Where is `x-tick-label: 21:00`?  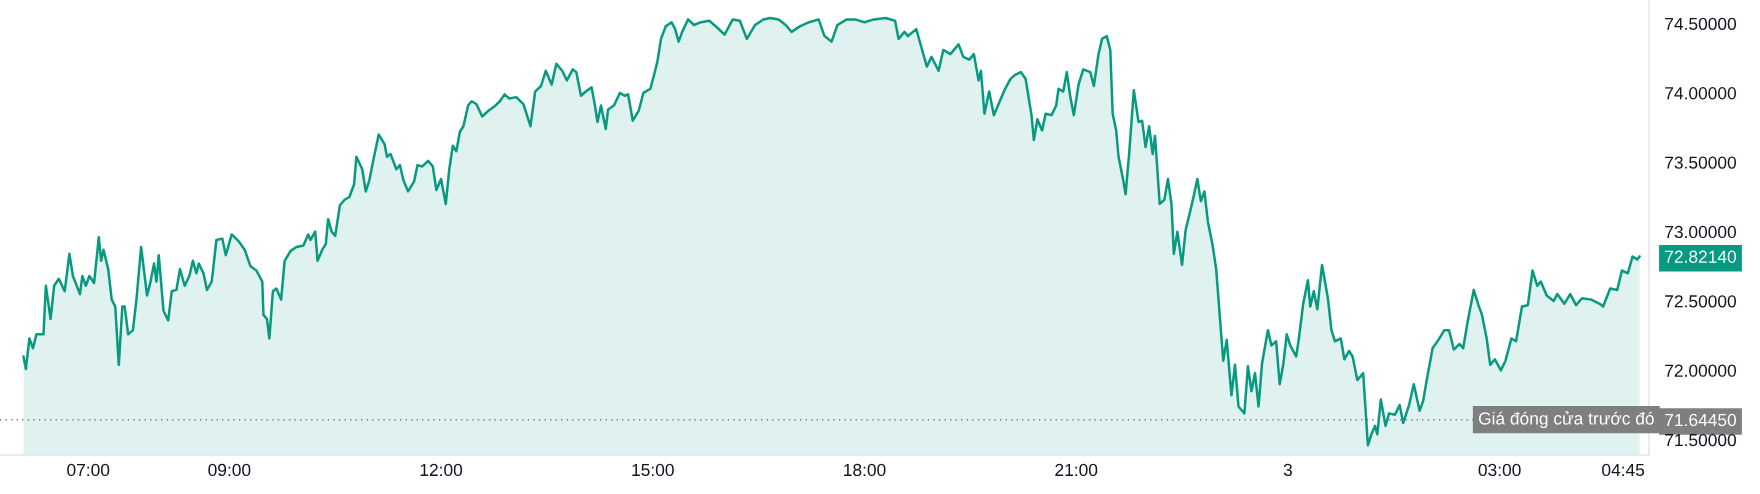 x-tick-label: 21:00 is located at coordinates (1076, 470).